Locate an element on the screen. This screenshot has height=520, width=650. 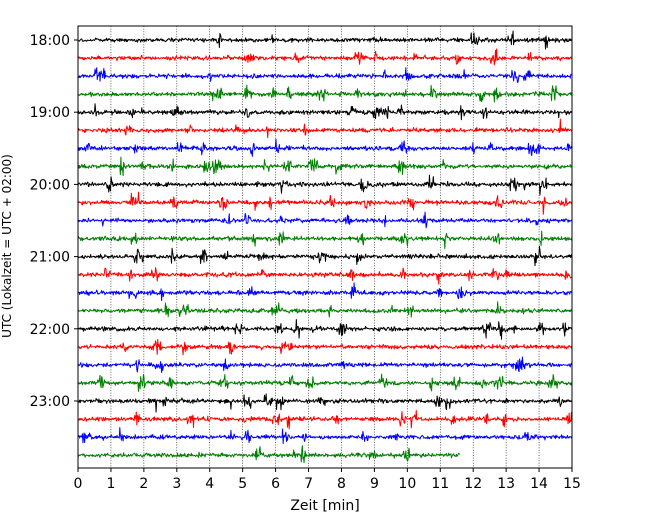
x-tick-label: 12 is located at coordinates (473, 484).